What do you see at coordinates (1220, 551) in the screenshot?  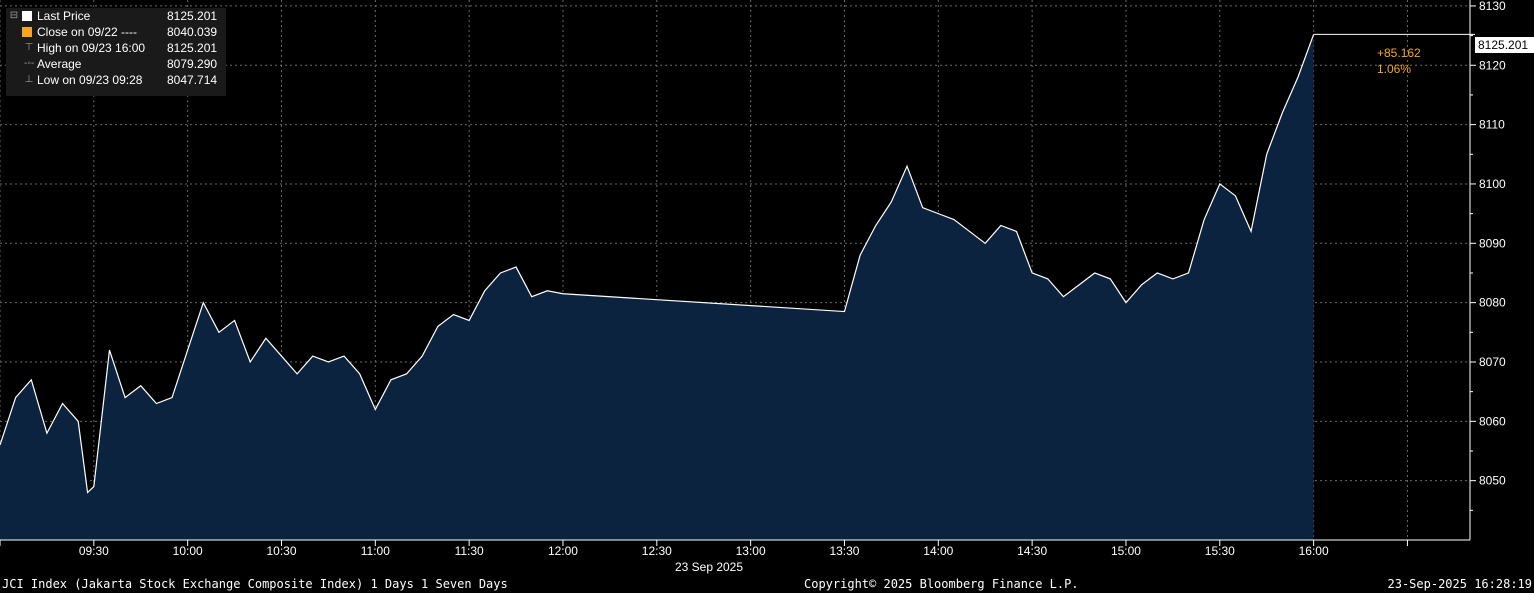 I see `x-tick-label: 15:30` at bounding box center [1220, 551].